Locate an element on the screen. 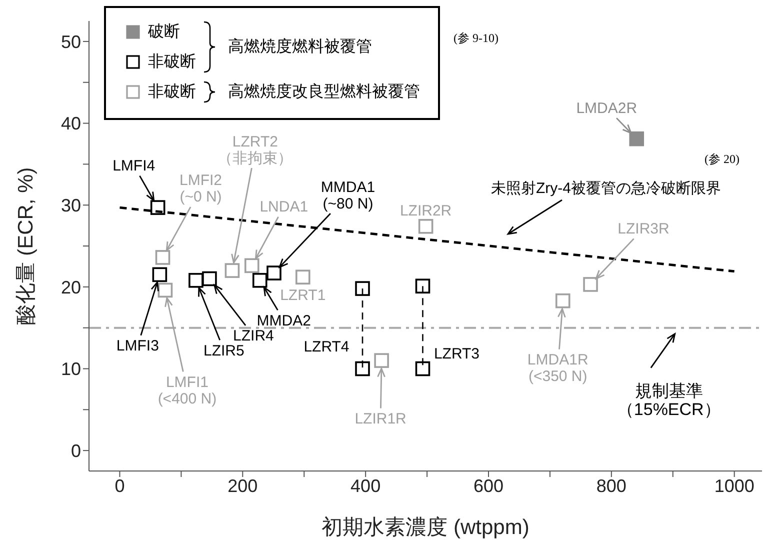 Image resolution: width=763 pixels, height=540 pixels. annotation: LZIR5 is located at coordinates (224, 350).